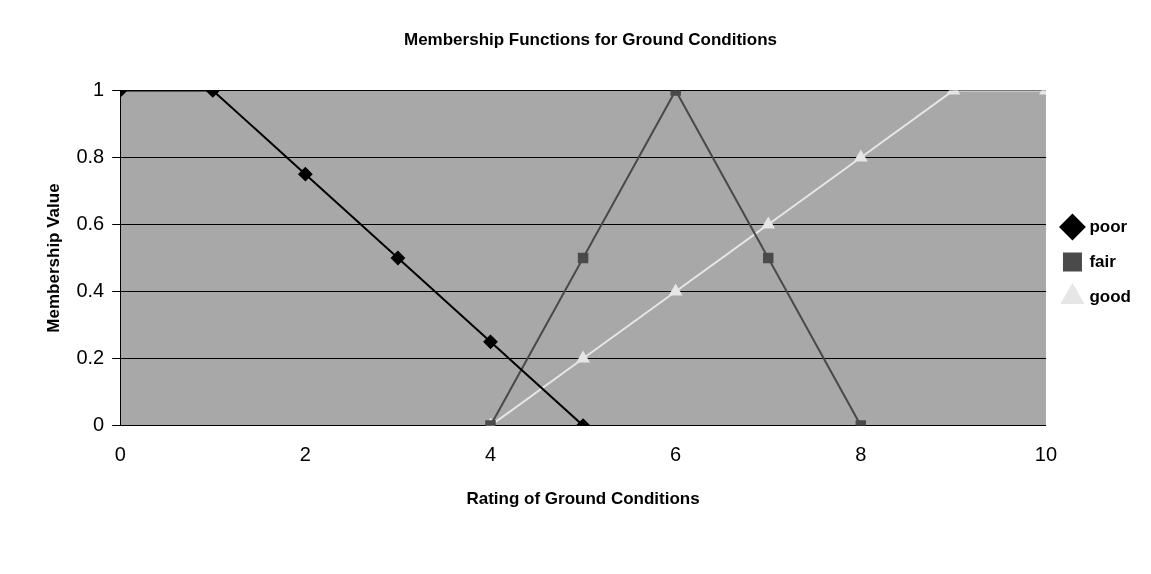 The height and width of the screenshot is (574, 1151). Describe the element at coordinates (90, 290) in the screenshot. I see `y-tick-label: 0.4` at that location.